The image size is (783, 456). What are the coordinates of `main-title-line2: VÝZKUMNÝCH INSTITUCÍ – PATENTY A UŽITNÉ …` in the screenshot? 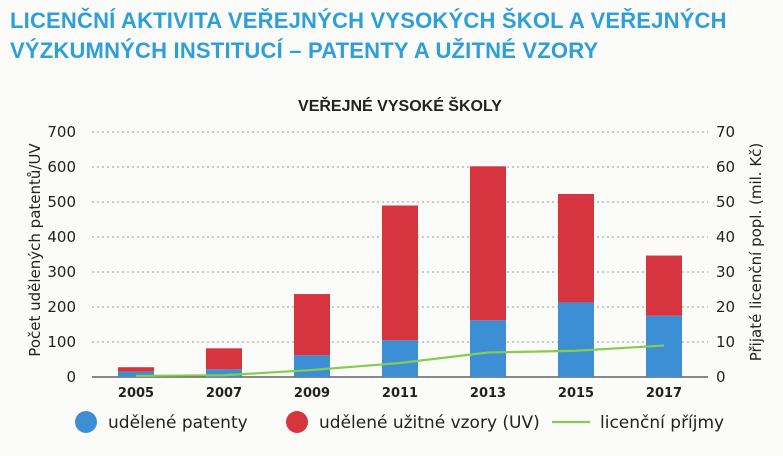 It's located at (304, 50).